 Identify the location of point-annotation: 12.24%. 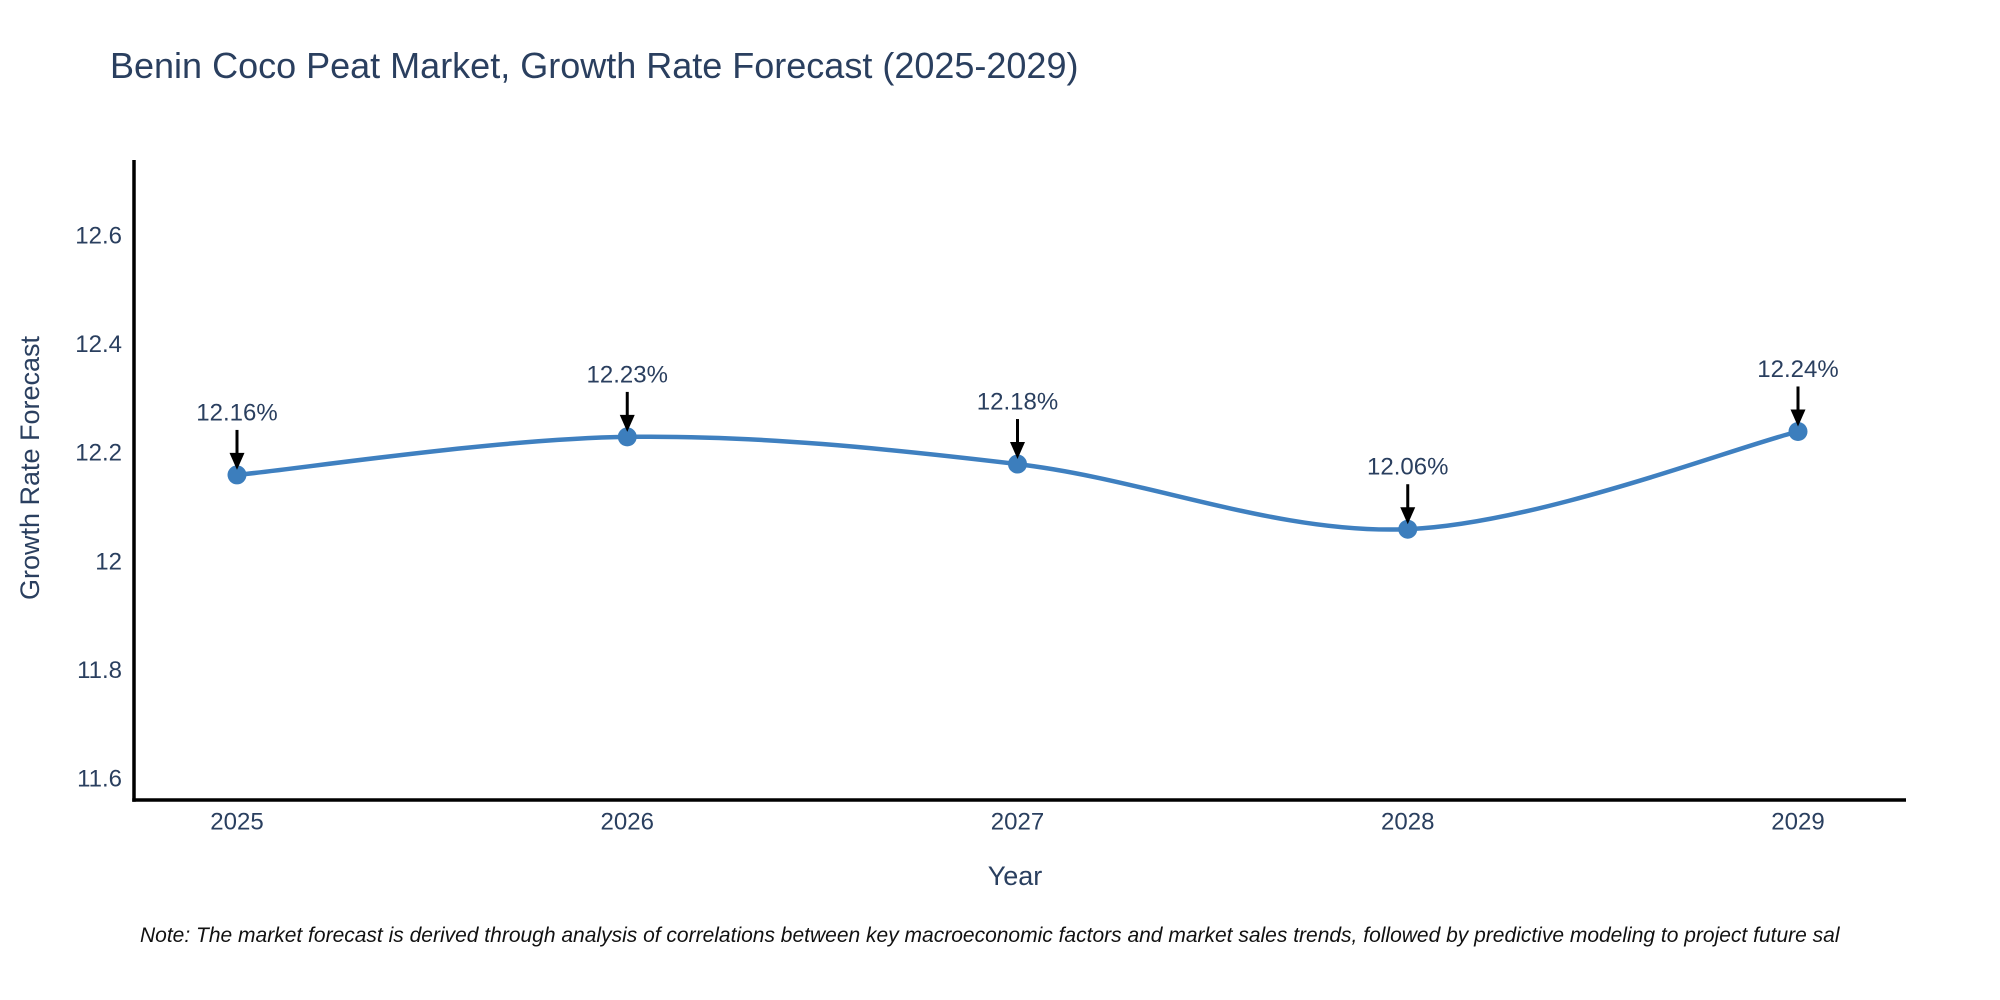
(1798, 391).